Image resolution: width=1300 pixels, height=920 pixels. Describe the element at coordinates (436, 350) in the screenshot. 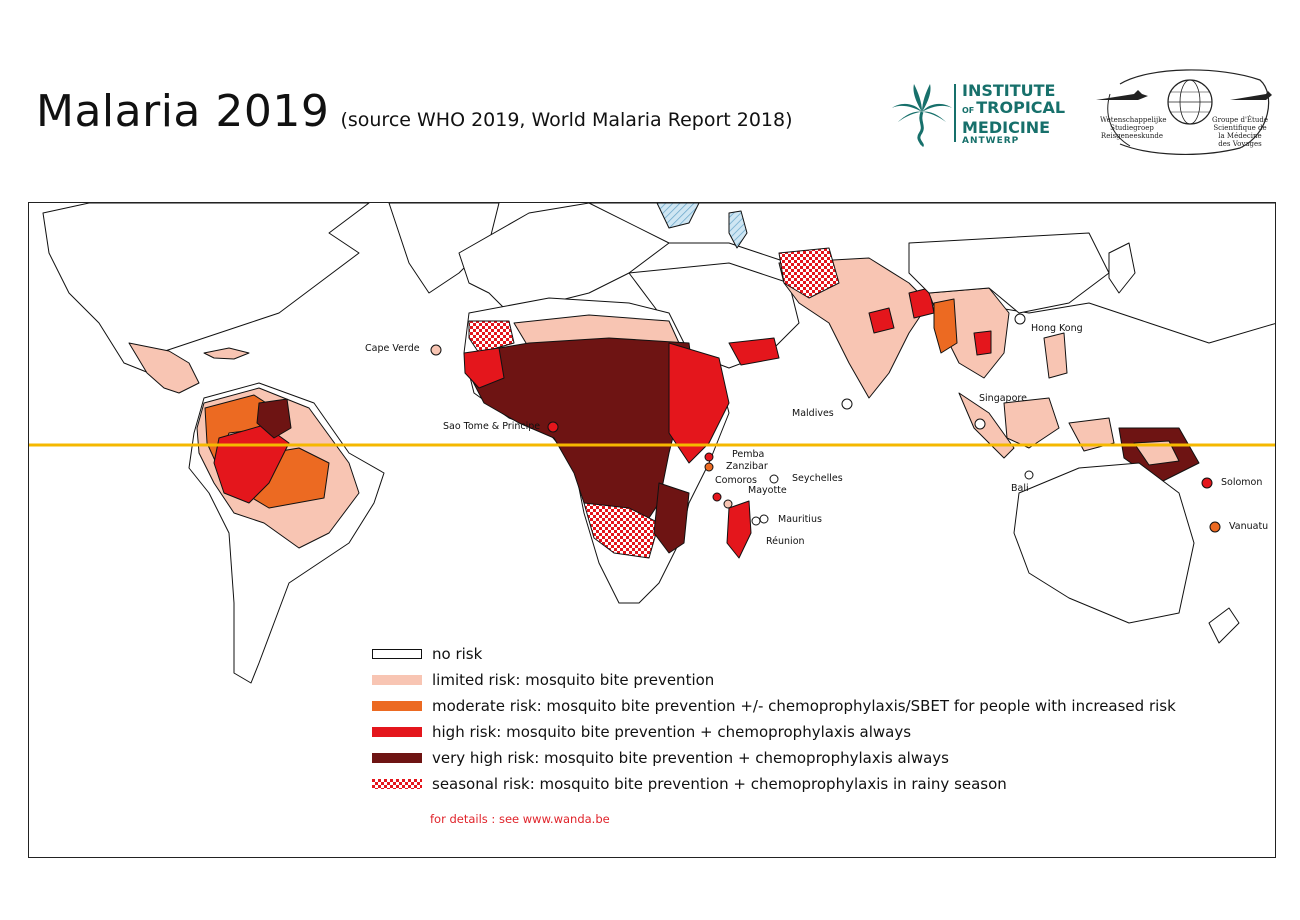

I see `cape-verde-dot` at that location.